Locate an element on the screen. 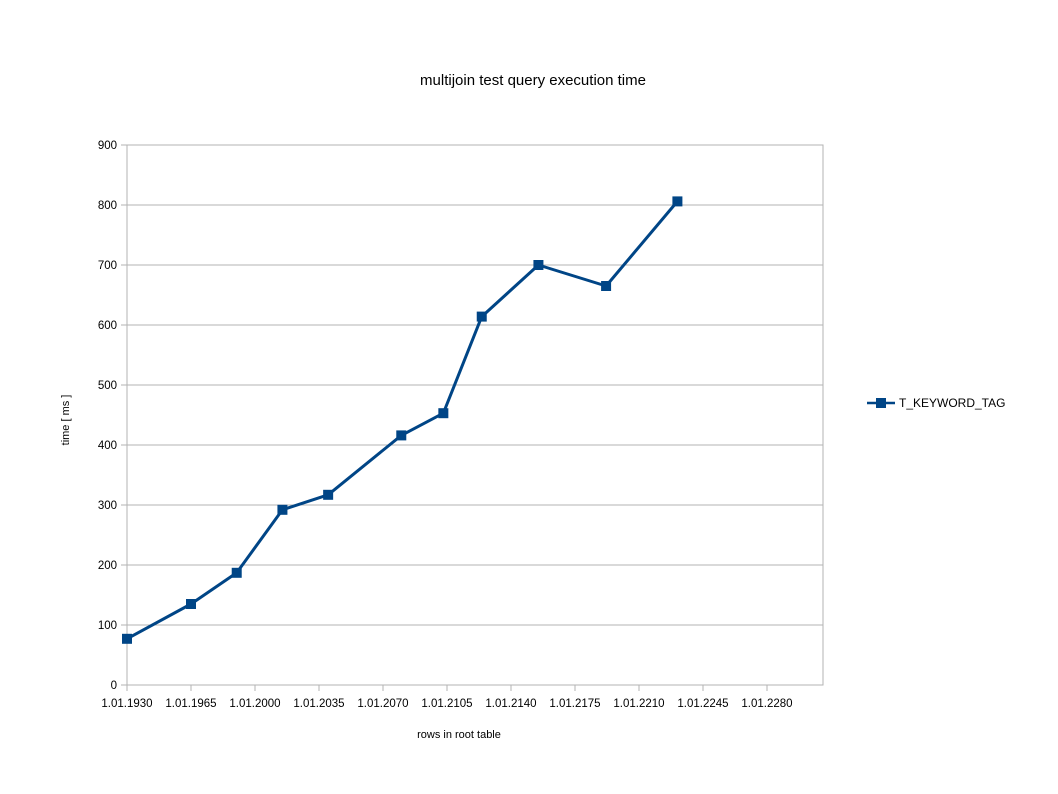 Image resolution: width=1058 pixels, height=794 pixels. y-axis-label: time [ ms ] is located at coordinates (66, 420).